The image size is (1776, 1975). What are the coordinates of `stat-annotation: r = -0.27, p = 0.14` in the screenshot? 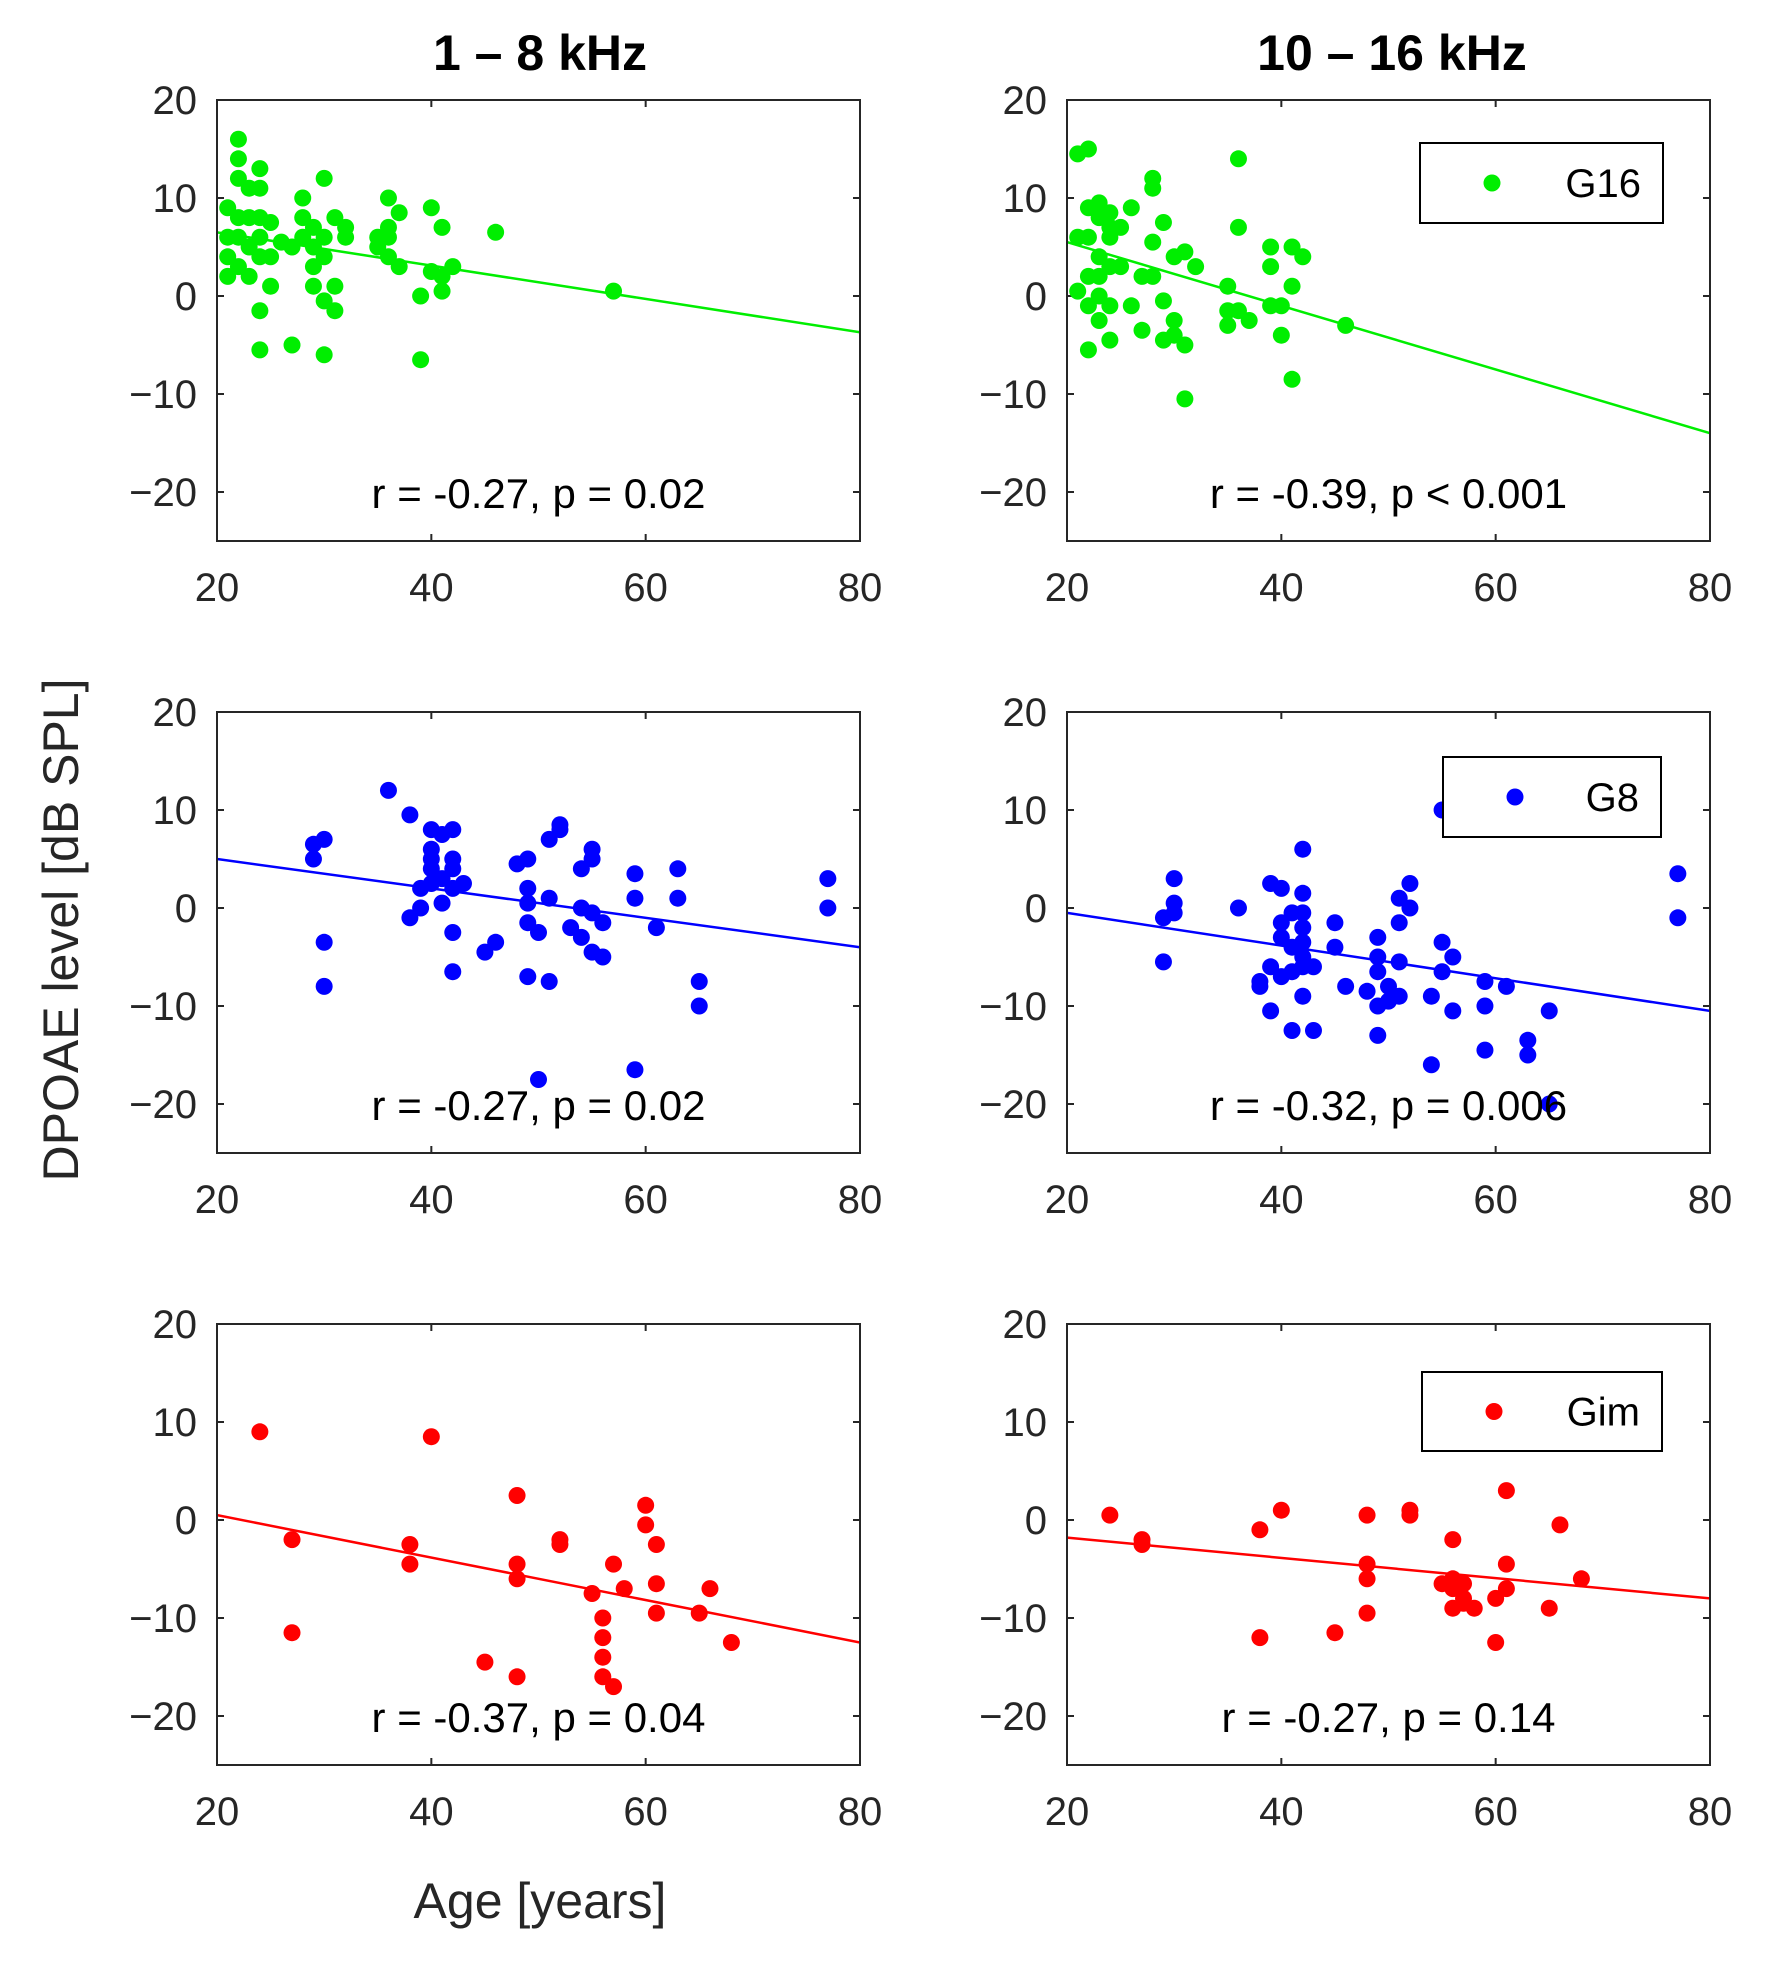 It's located at (1389, 1717).